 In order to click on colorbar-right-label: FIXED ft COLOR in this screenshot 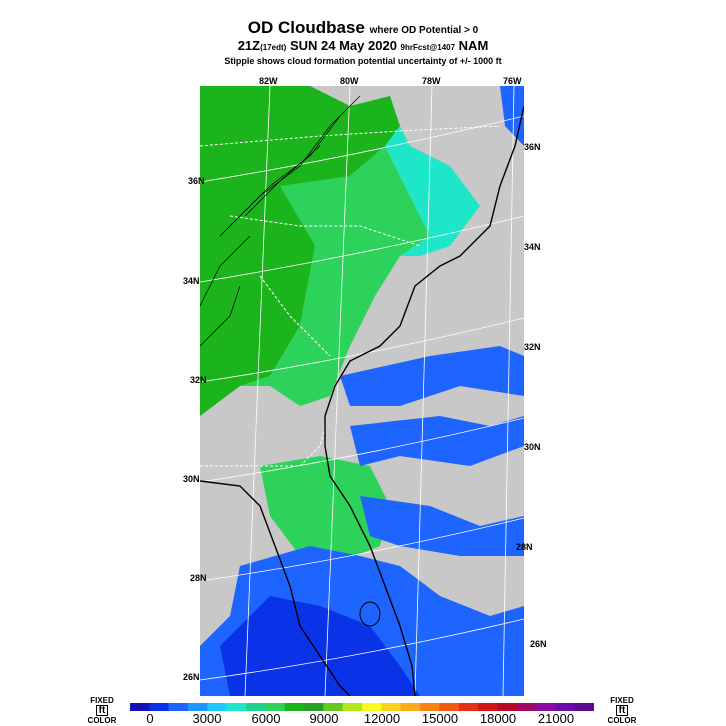, I will do `click(622, 710)`.